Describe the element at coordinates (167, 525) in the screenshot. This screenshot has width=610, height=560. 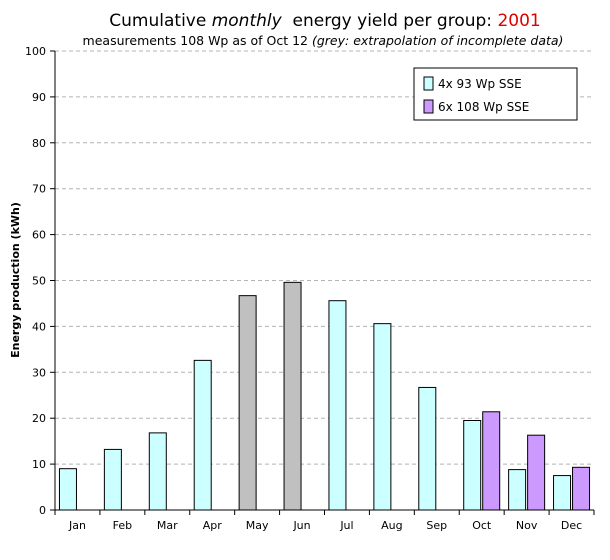
I see `x-tick-label: Mar` at that location.